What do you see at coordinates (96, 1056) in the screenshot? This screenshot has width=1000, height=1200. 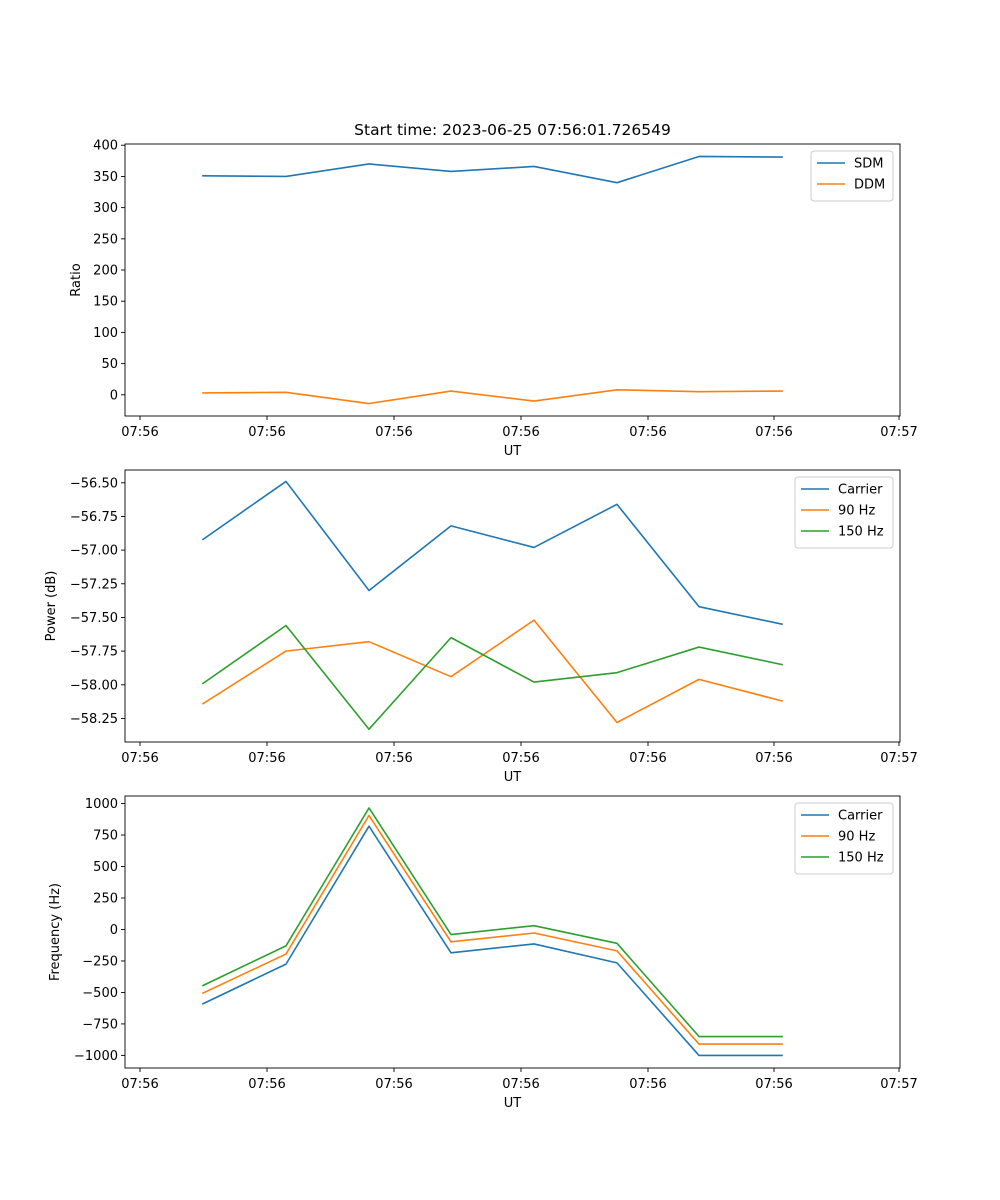 I see `y-tick-label: −1000` at bounding box center [96, 1056].